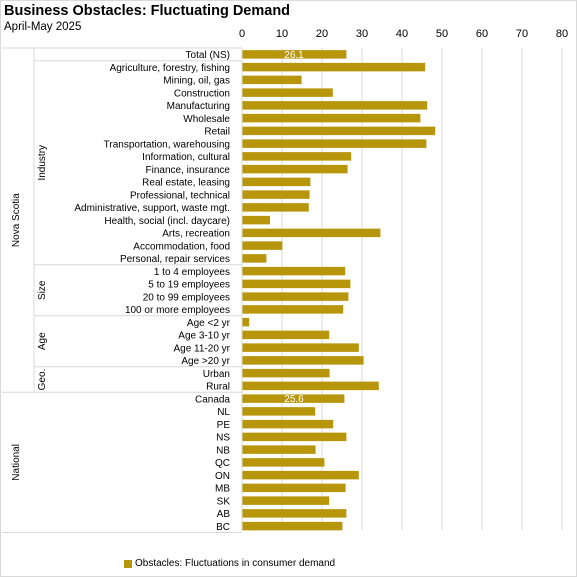  I want to click on chart-subtitle: April-May 2025, so click(43, 27).